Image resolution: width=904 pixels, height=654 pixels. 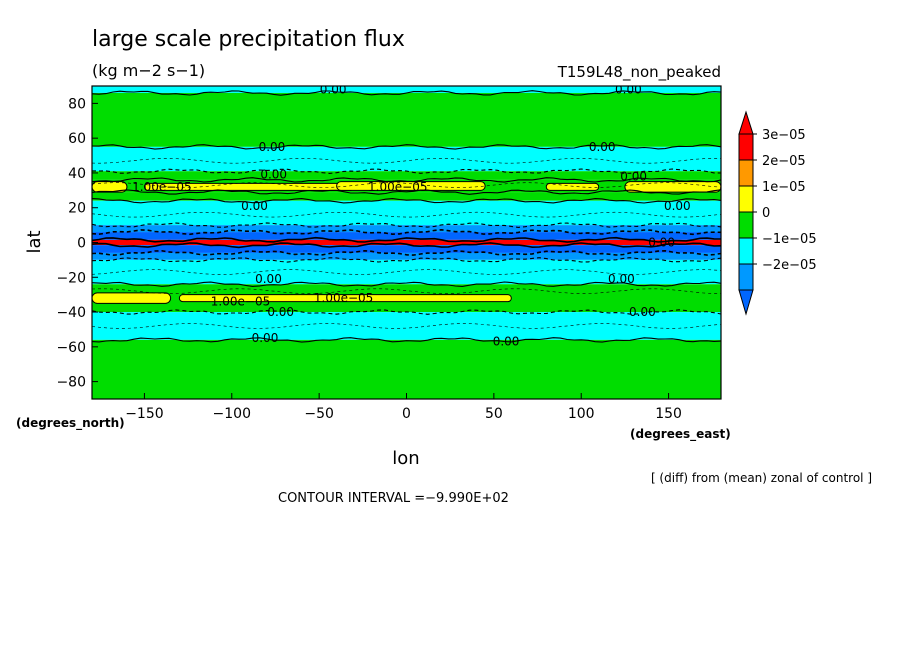 What do you see at coordinates (405, 458) in the screenshot?
I see `x-axis-label: lon` at bounding box center [405, 458].